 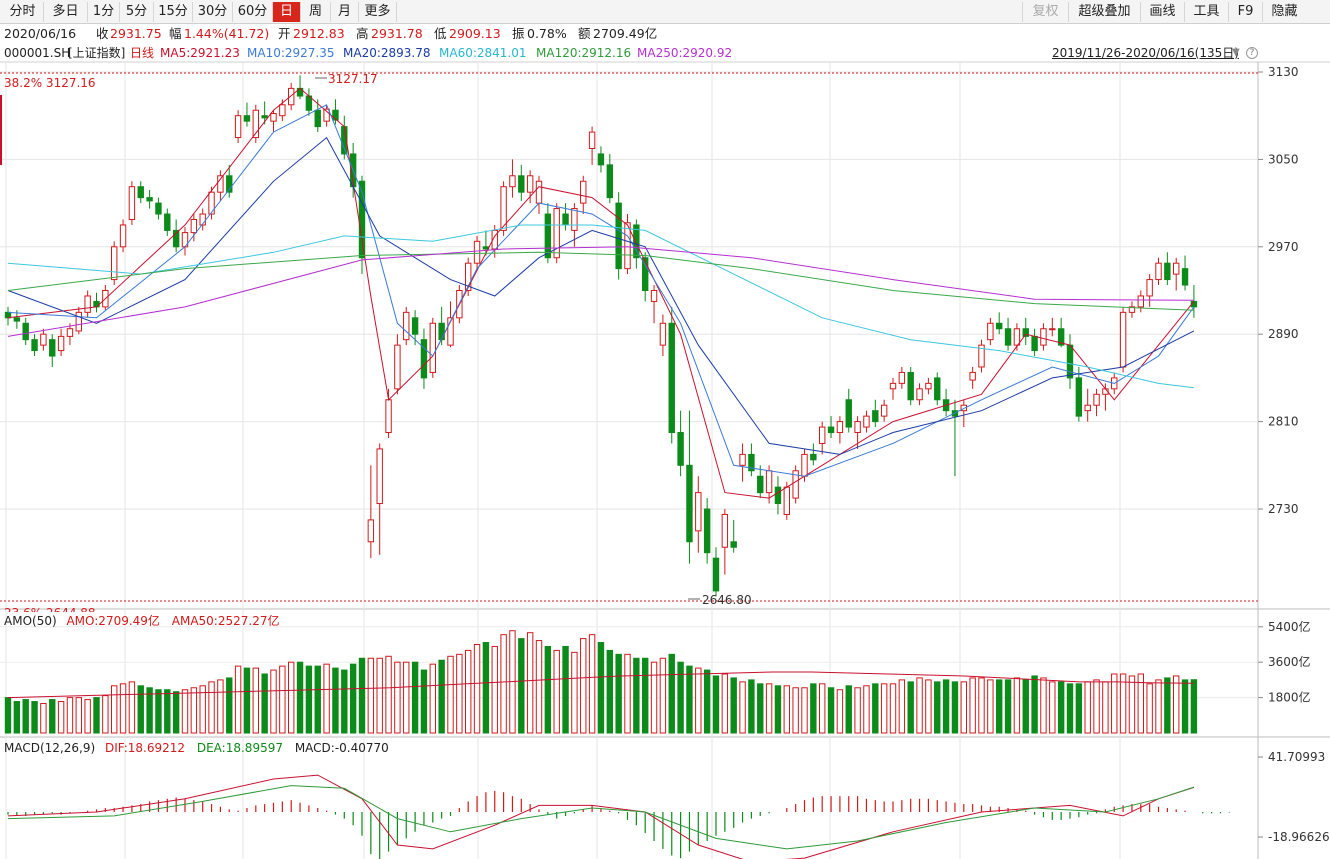 What do you see at coordinates (1145, 53) in the screenshot?
I see `date-range: 2019/11/26-2020/06/16(135日)` at bounding box center [1145, 53].